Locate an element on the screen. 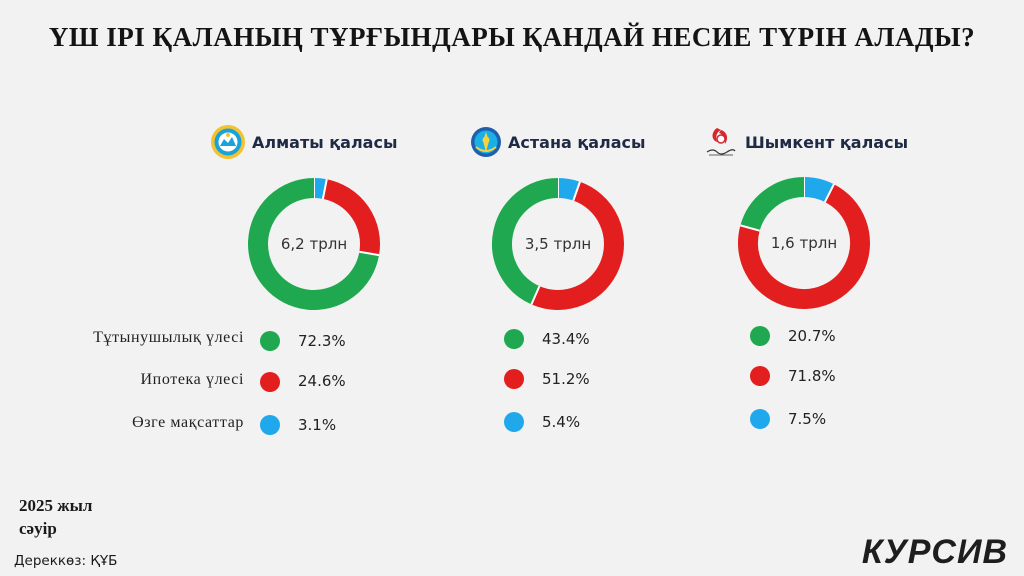 This screenshot has width=1024, height=576. value-astana-other: 5.4% is located at coordinates (561, 422).